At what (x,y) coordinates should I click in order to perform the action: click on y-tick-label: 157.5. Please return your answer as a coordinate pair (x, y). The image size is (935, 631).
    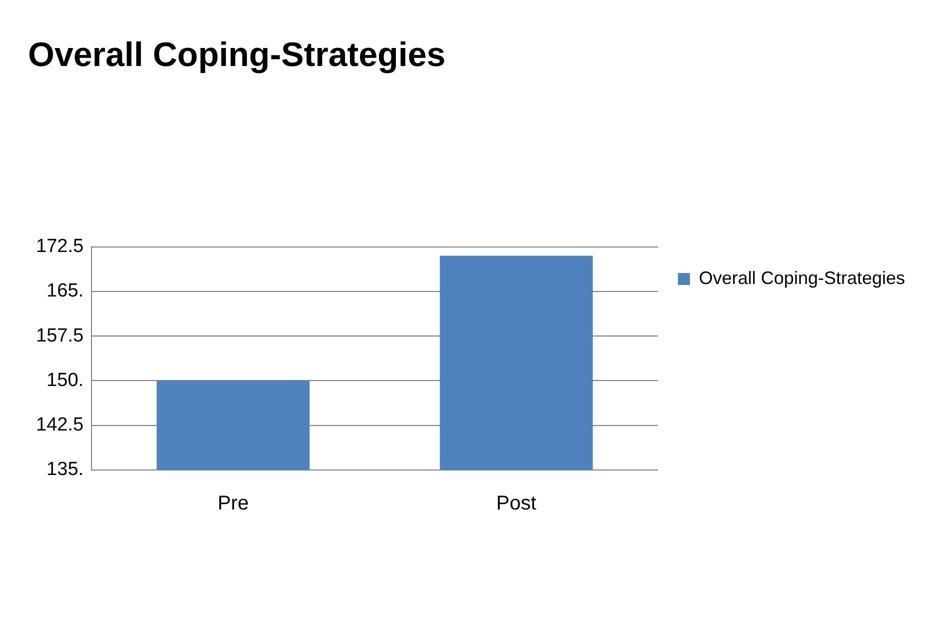
    Looking at the image, I should click on (60, 335).